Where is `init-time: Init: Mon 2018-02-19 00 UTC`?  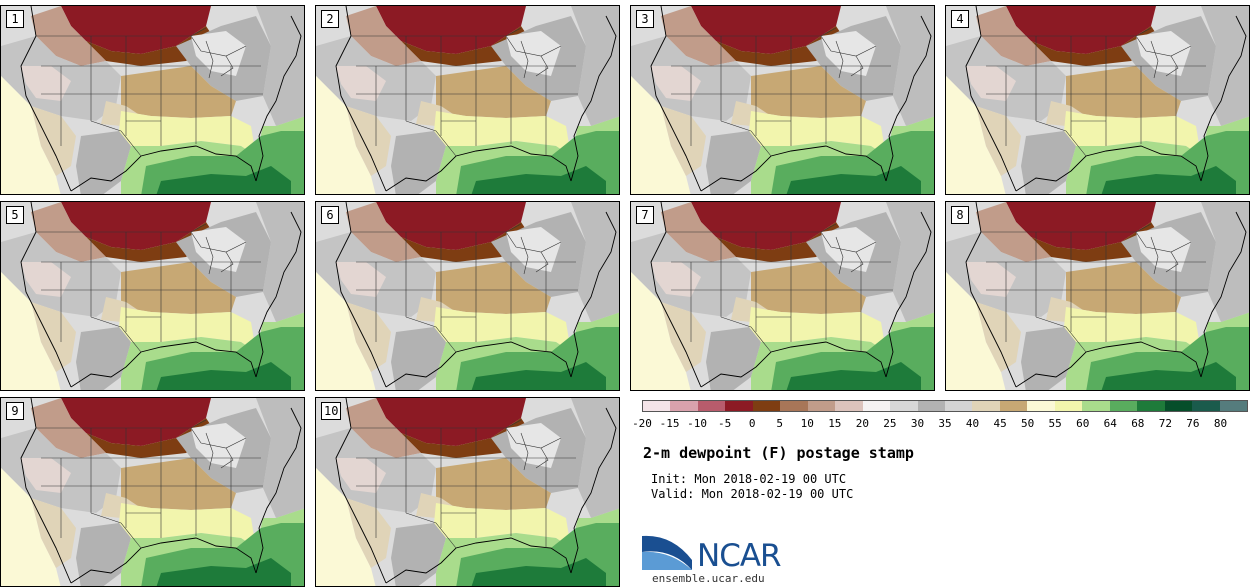
init-time: Init: Mon 2018-02-19 00 UTC is located at coordinates (749, 479).